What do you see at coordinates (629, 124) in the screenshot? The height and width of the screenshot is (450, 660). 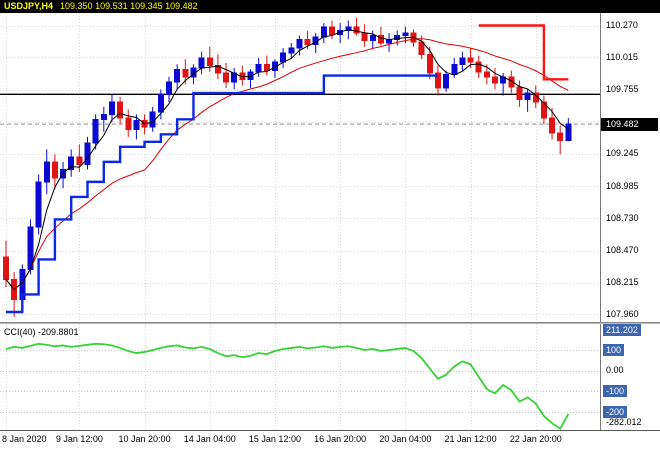 I see `current-price-box: 109.482` at bounding box center [629, 124].